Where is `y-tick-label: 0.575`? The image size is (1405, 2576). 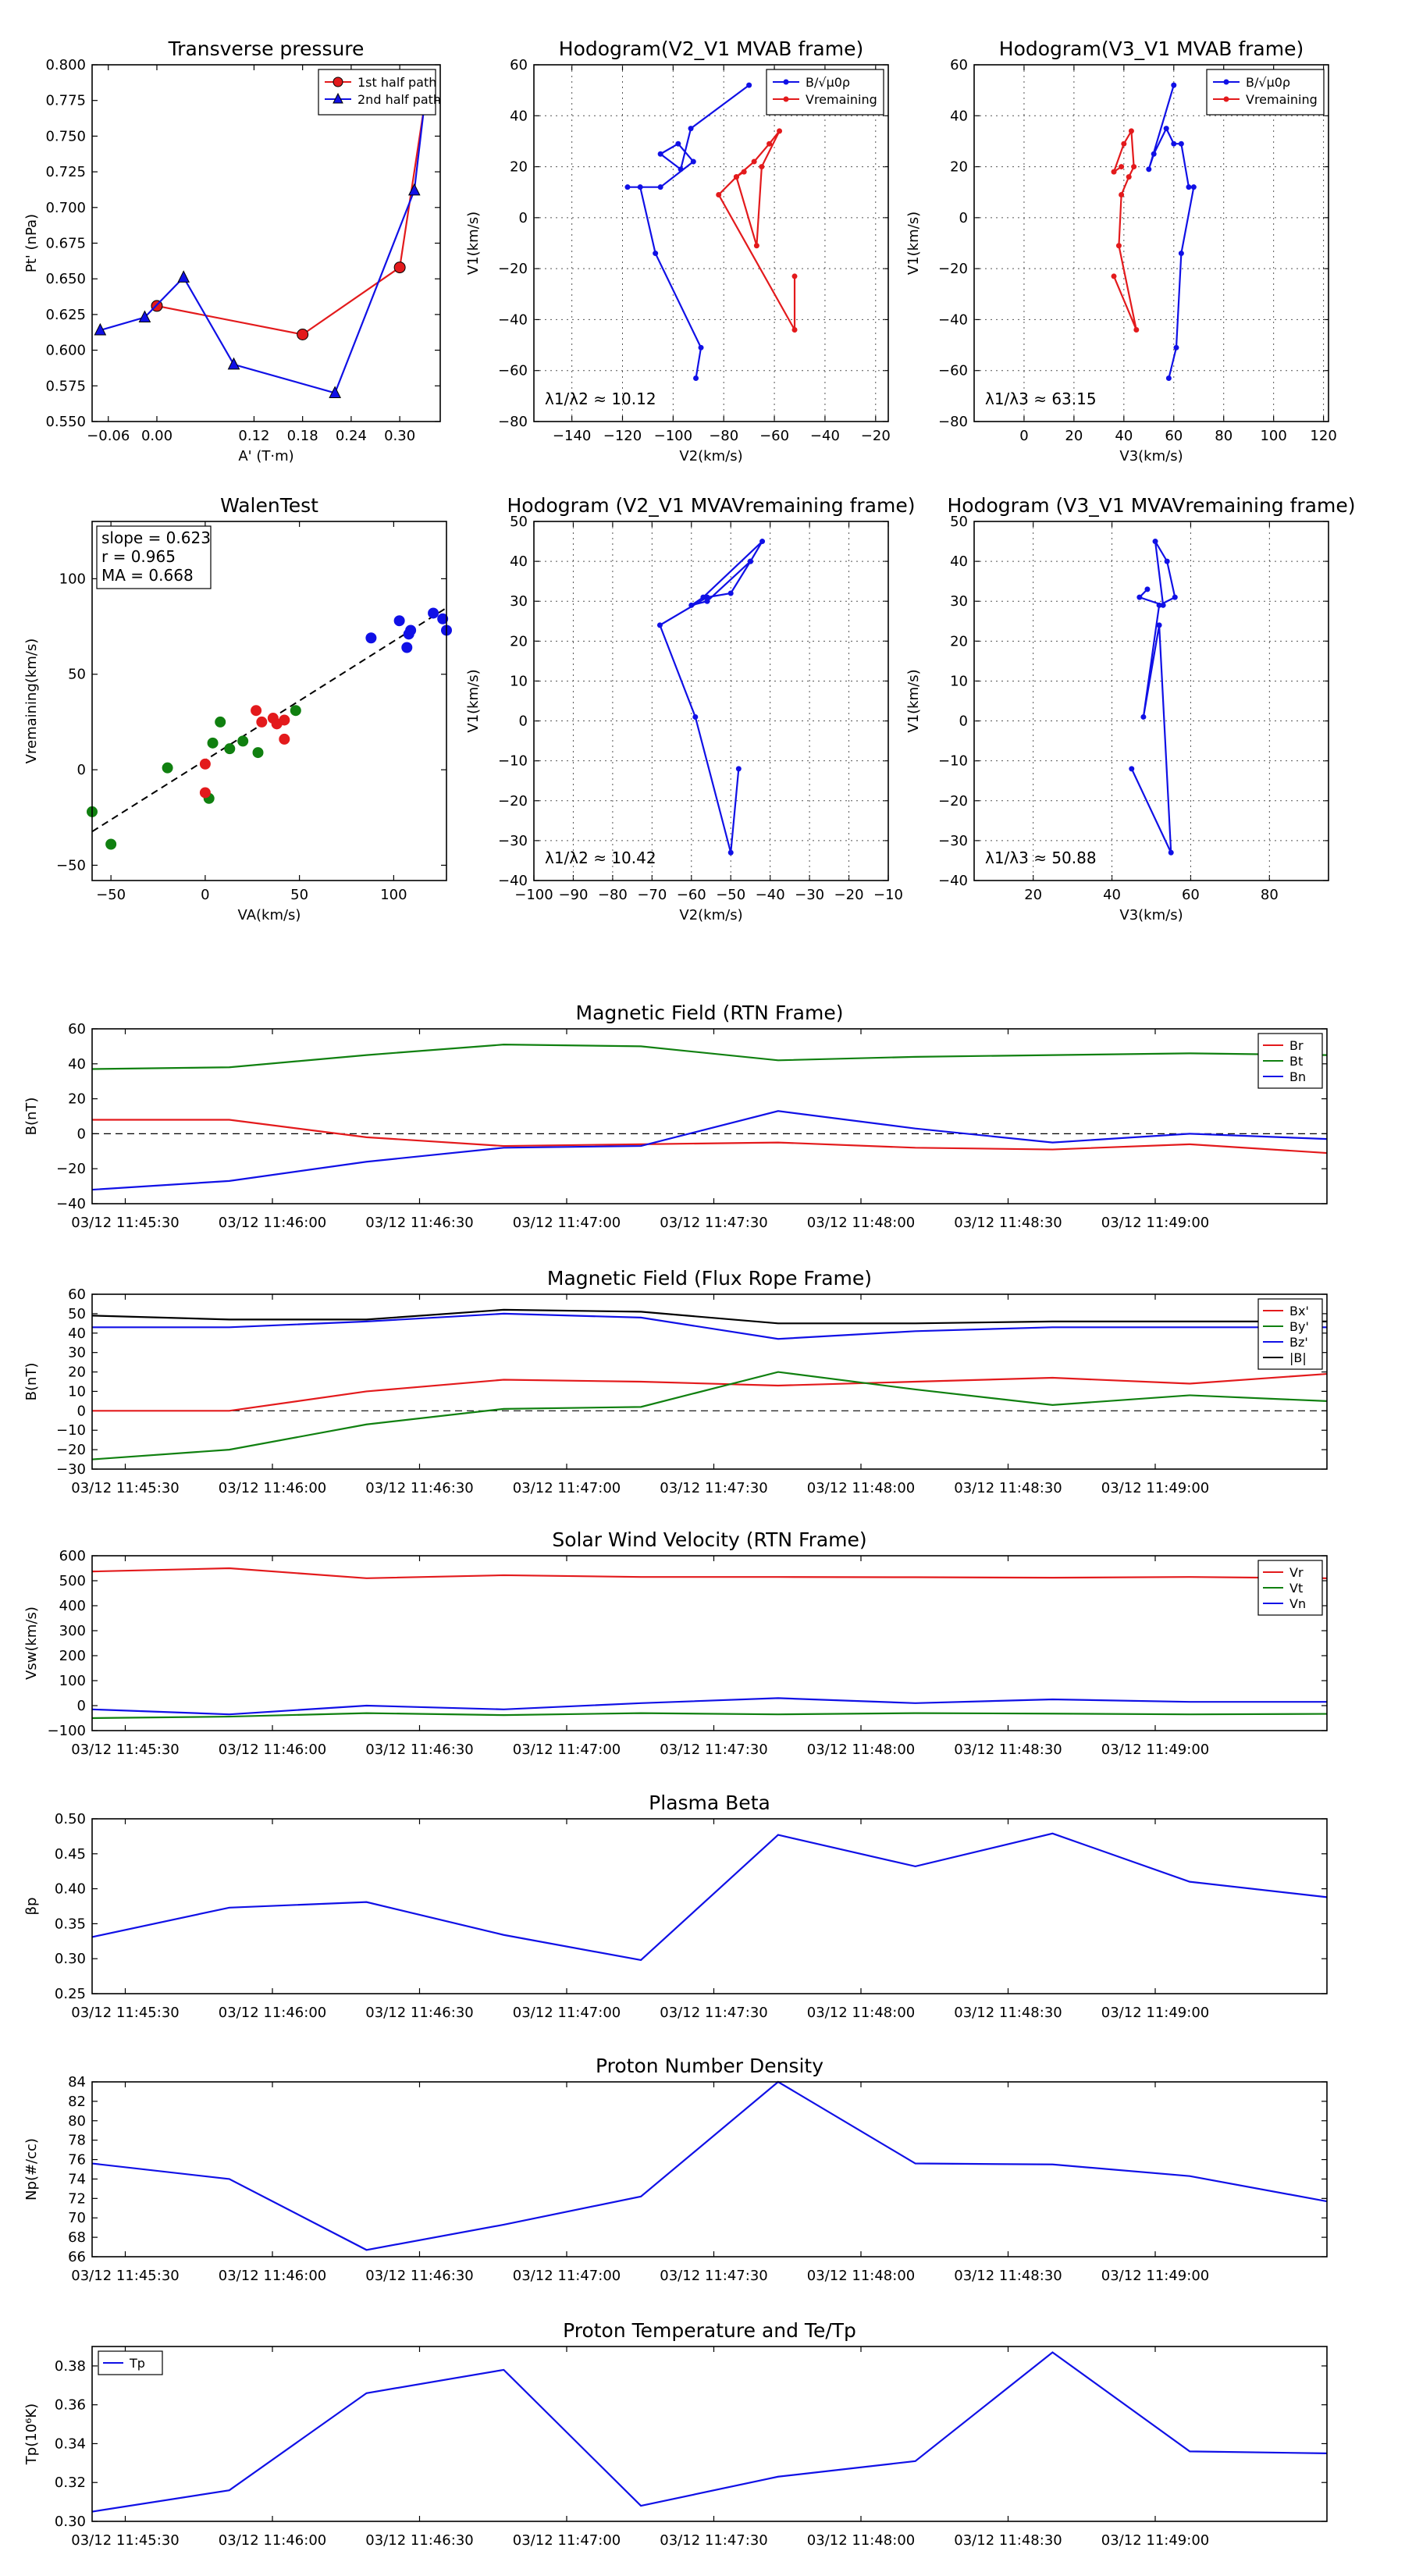 y-tick-label: 0.575 is located at coordinates (65, 386).